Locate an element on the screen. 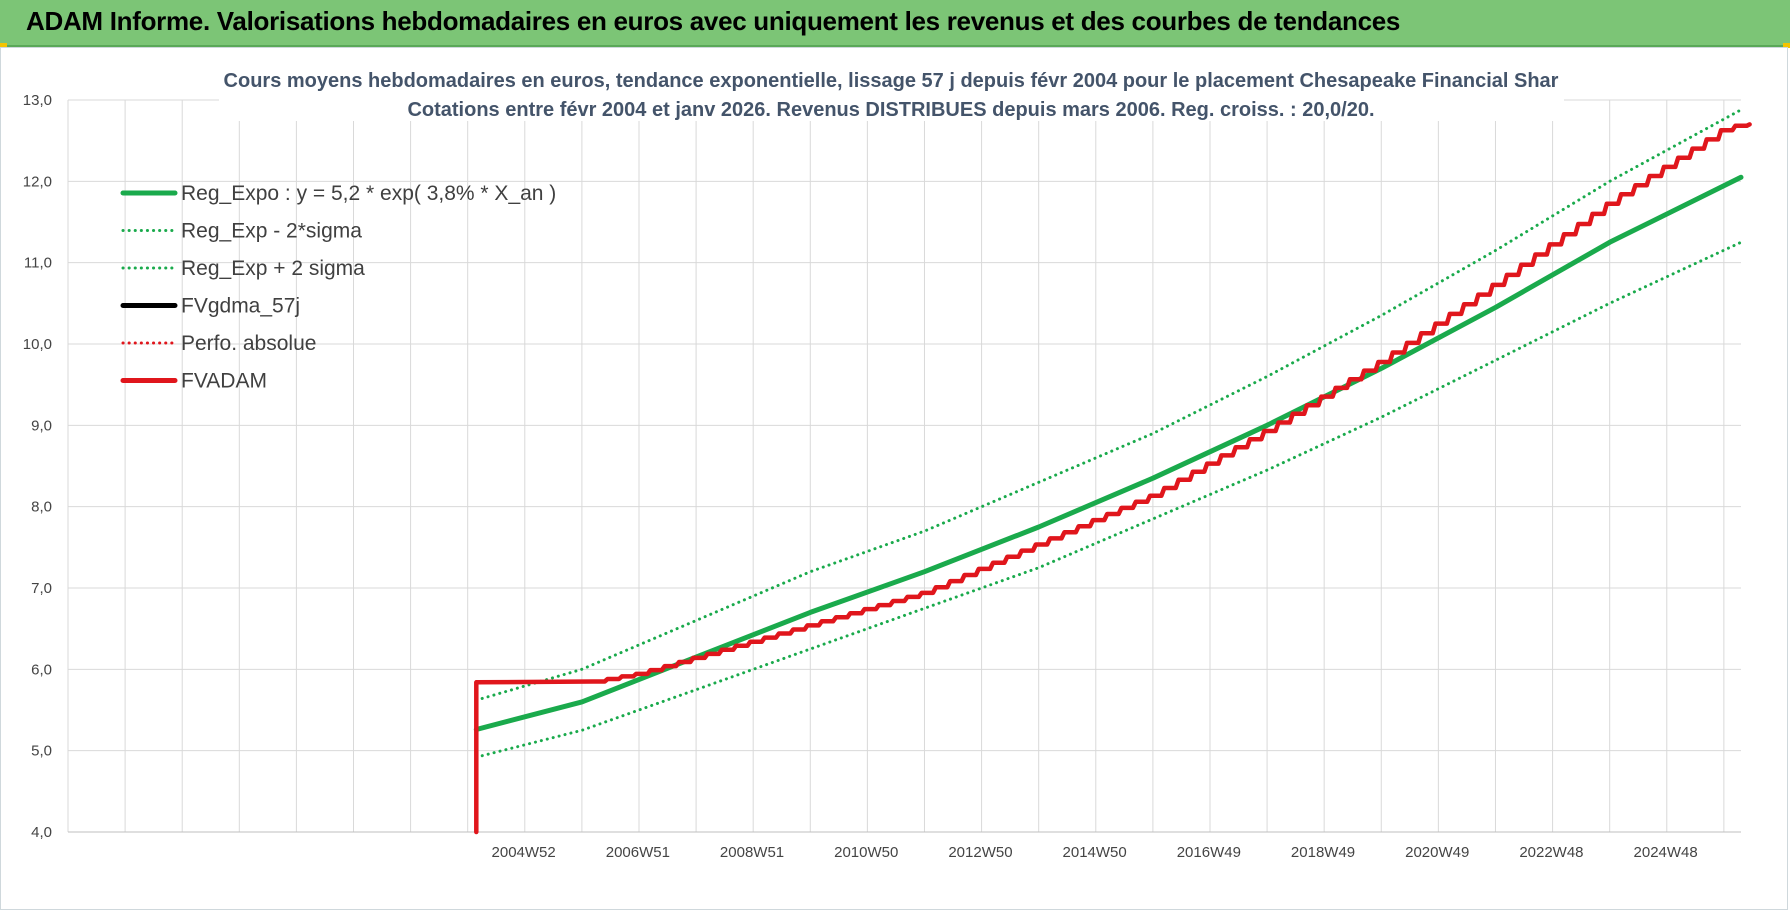  legend-label: Reg_Exp - 2*sigma is located at coordinates (271, 231).